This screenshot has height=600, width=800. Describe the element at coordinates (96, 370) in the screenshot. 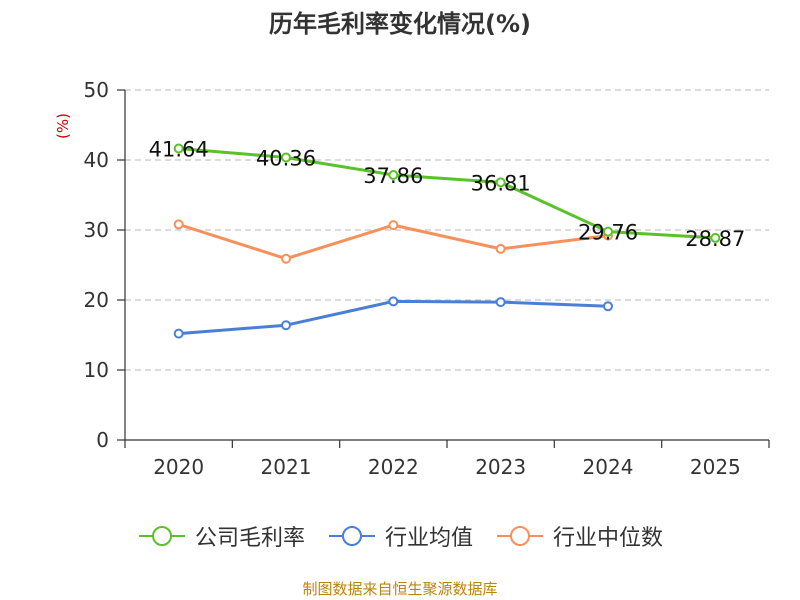

I see `y-tick-label: 10` at that location.